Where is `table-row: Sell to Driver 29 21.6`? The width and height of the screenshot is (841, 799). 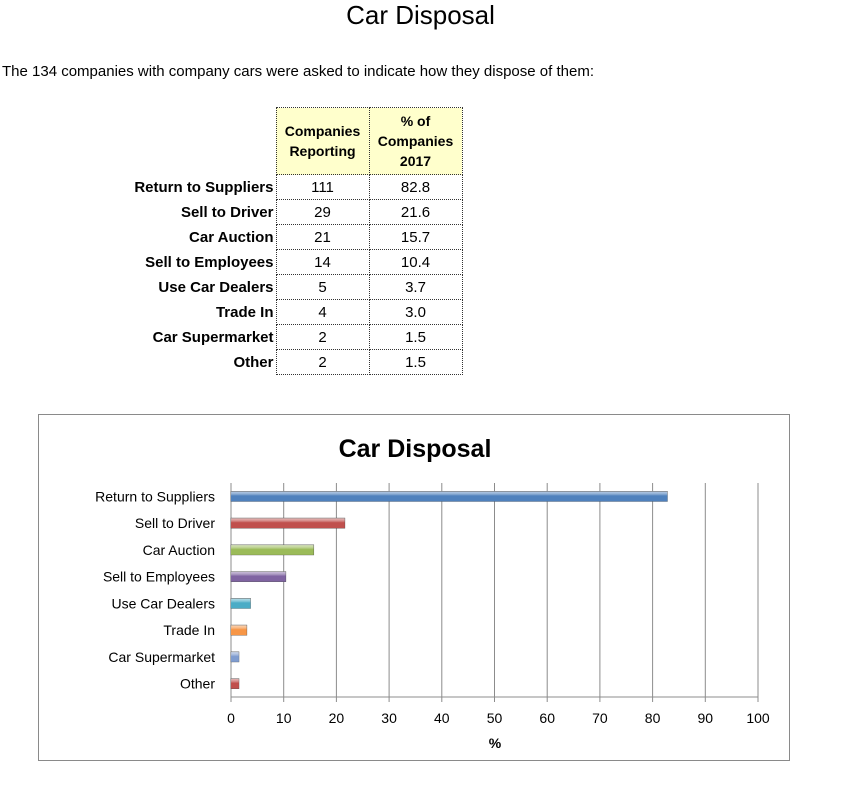 table-row: Sell to Driver 29 21.6 is located at coordinates (231, 212).